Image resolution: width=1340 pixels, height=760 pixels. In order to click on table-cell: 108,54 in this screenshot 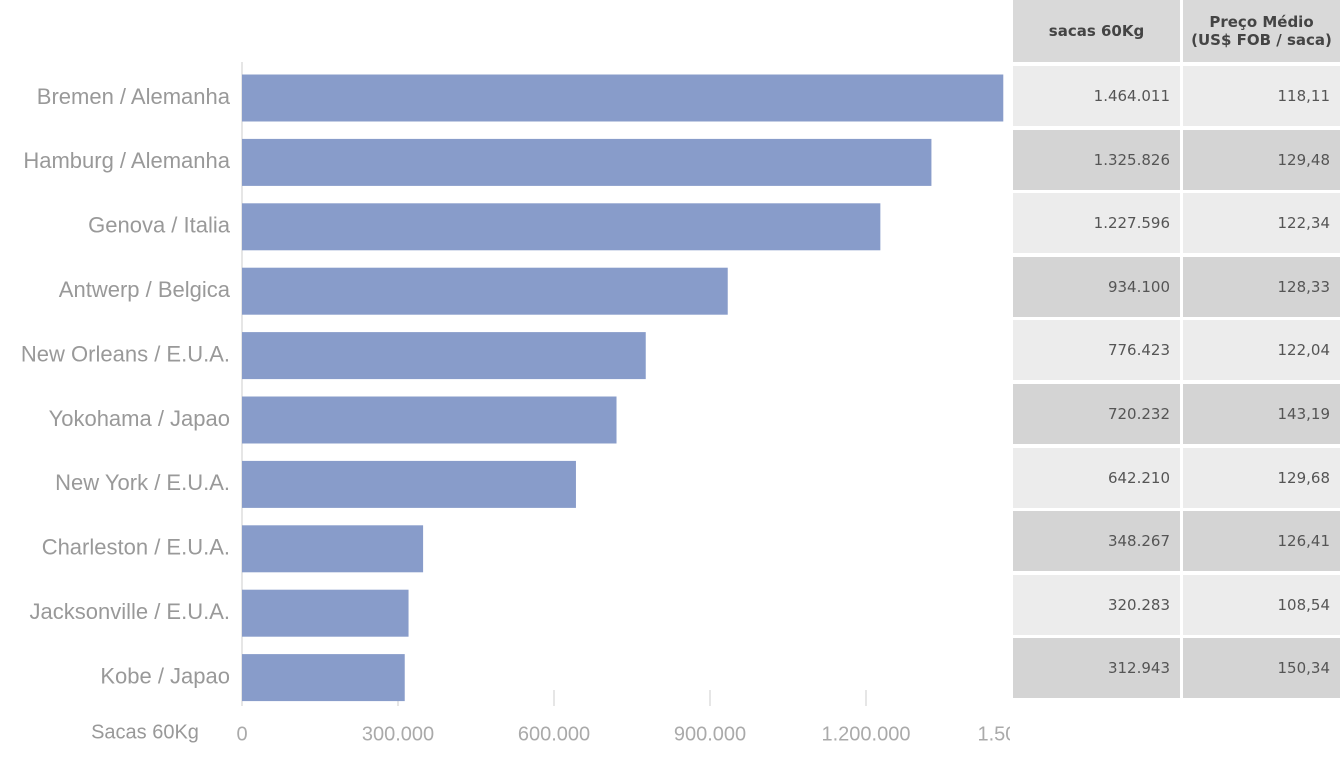, I will do `click(1261, 604)`.